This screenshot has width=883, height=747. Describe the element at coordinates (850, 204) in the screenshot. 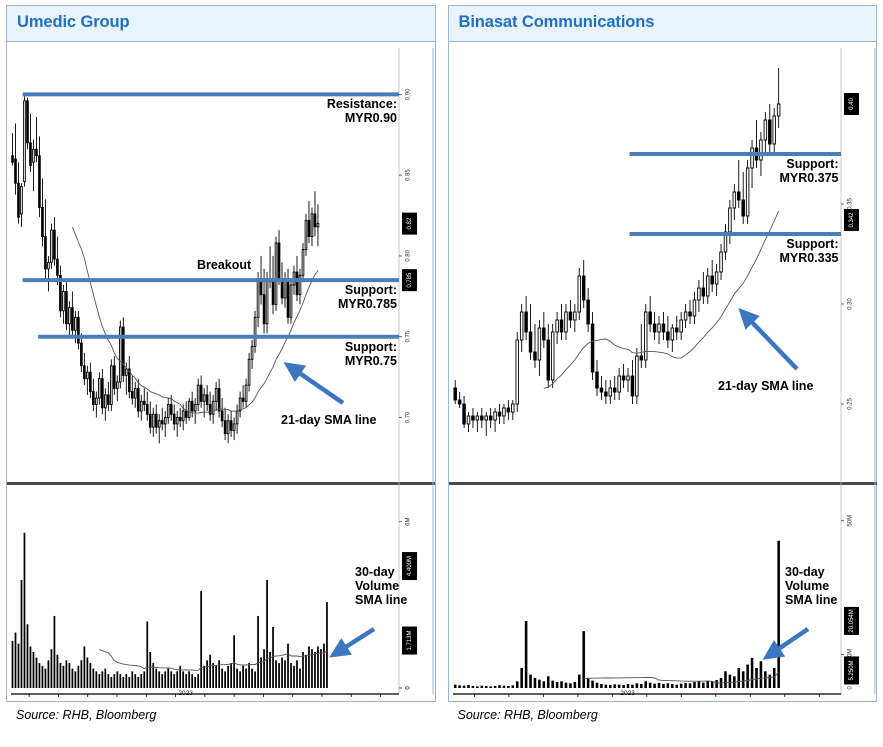

I see `price-tick-label: 0.35` at that location.